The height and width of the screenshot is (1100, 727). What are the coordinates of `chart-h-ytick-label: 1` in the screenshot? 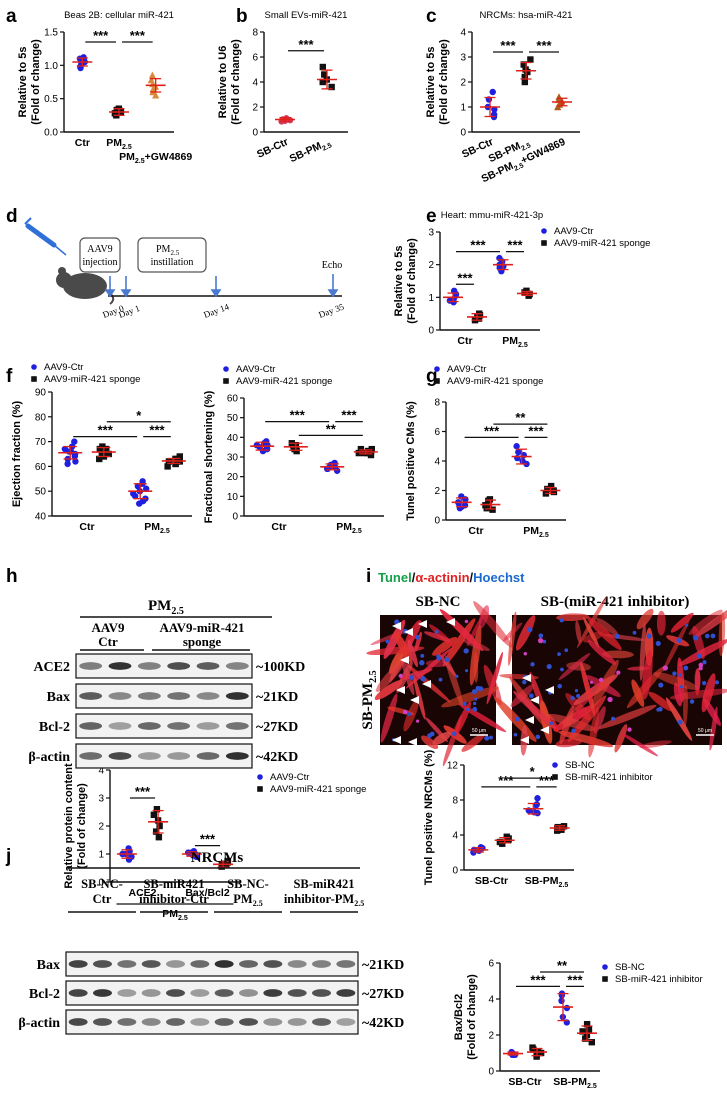 It's located at (101, 855).